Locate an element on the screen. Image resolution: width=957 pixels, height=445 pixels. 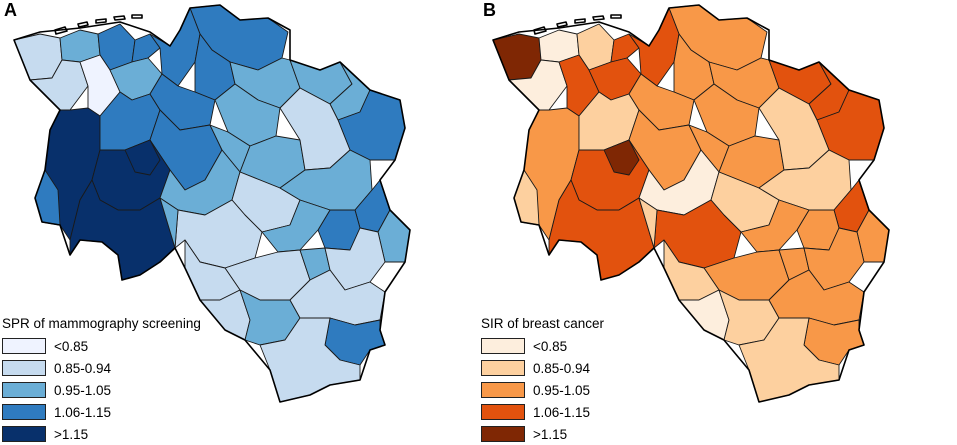
legend-b-row: 0.95-1.05 is located at coordinates (542, 390).